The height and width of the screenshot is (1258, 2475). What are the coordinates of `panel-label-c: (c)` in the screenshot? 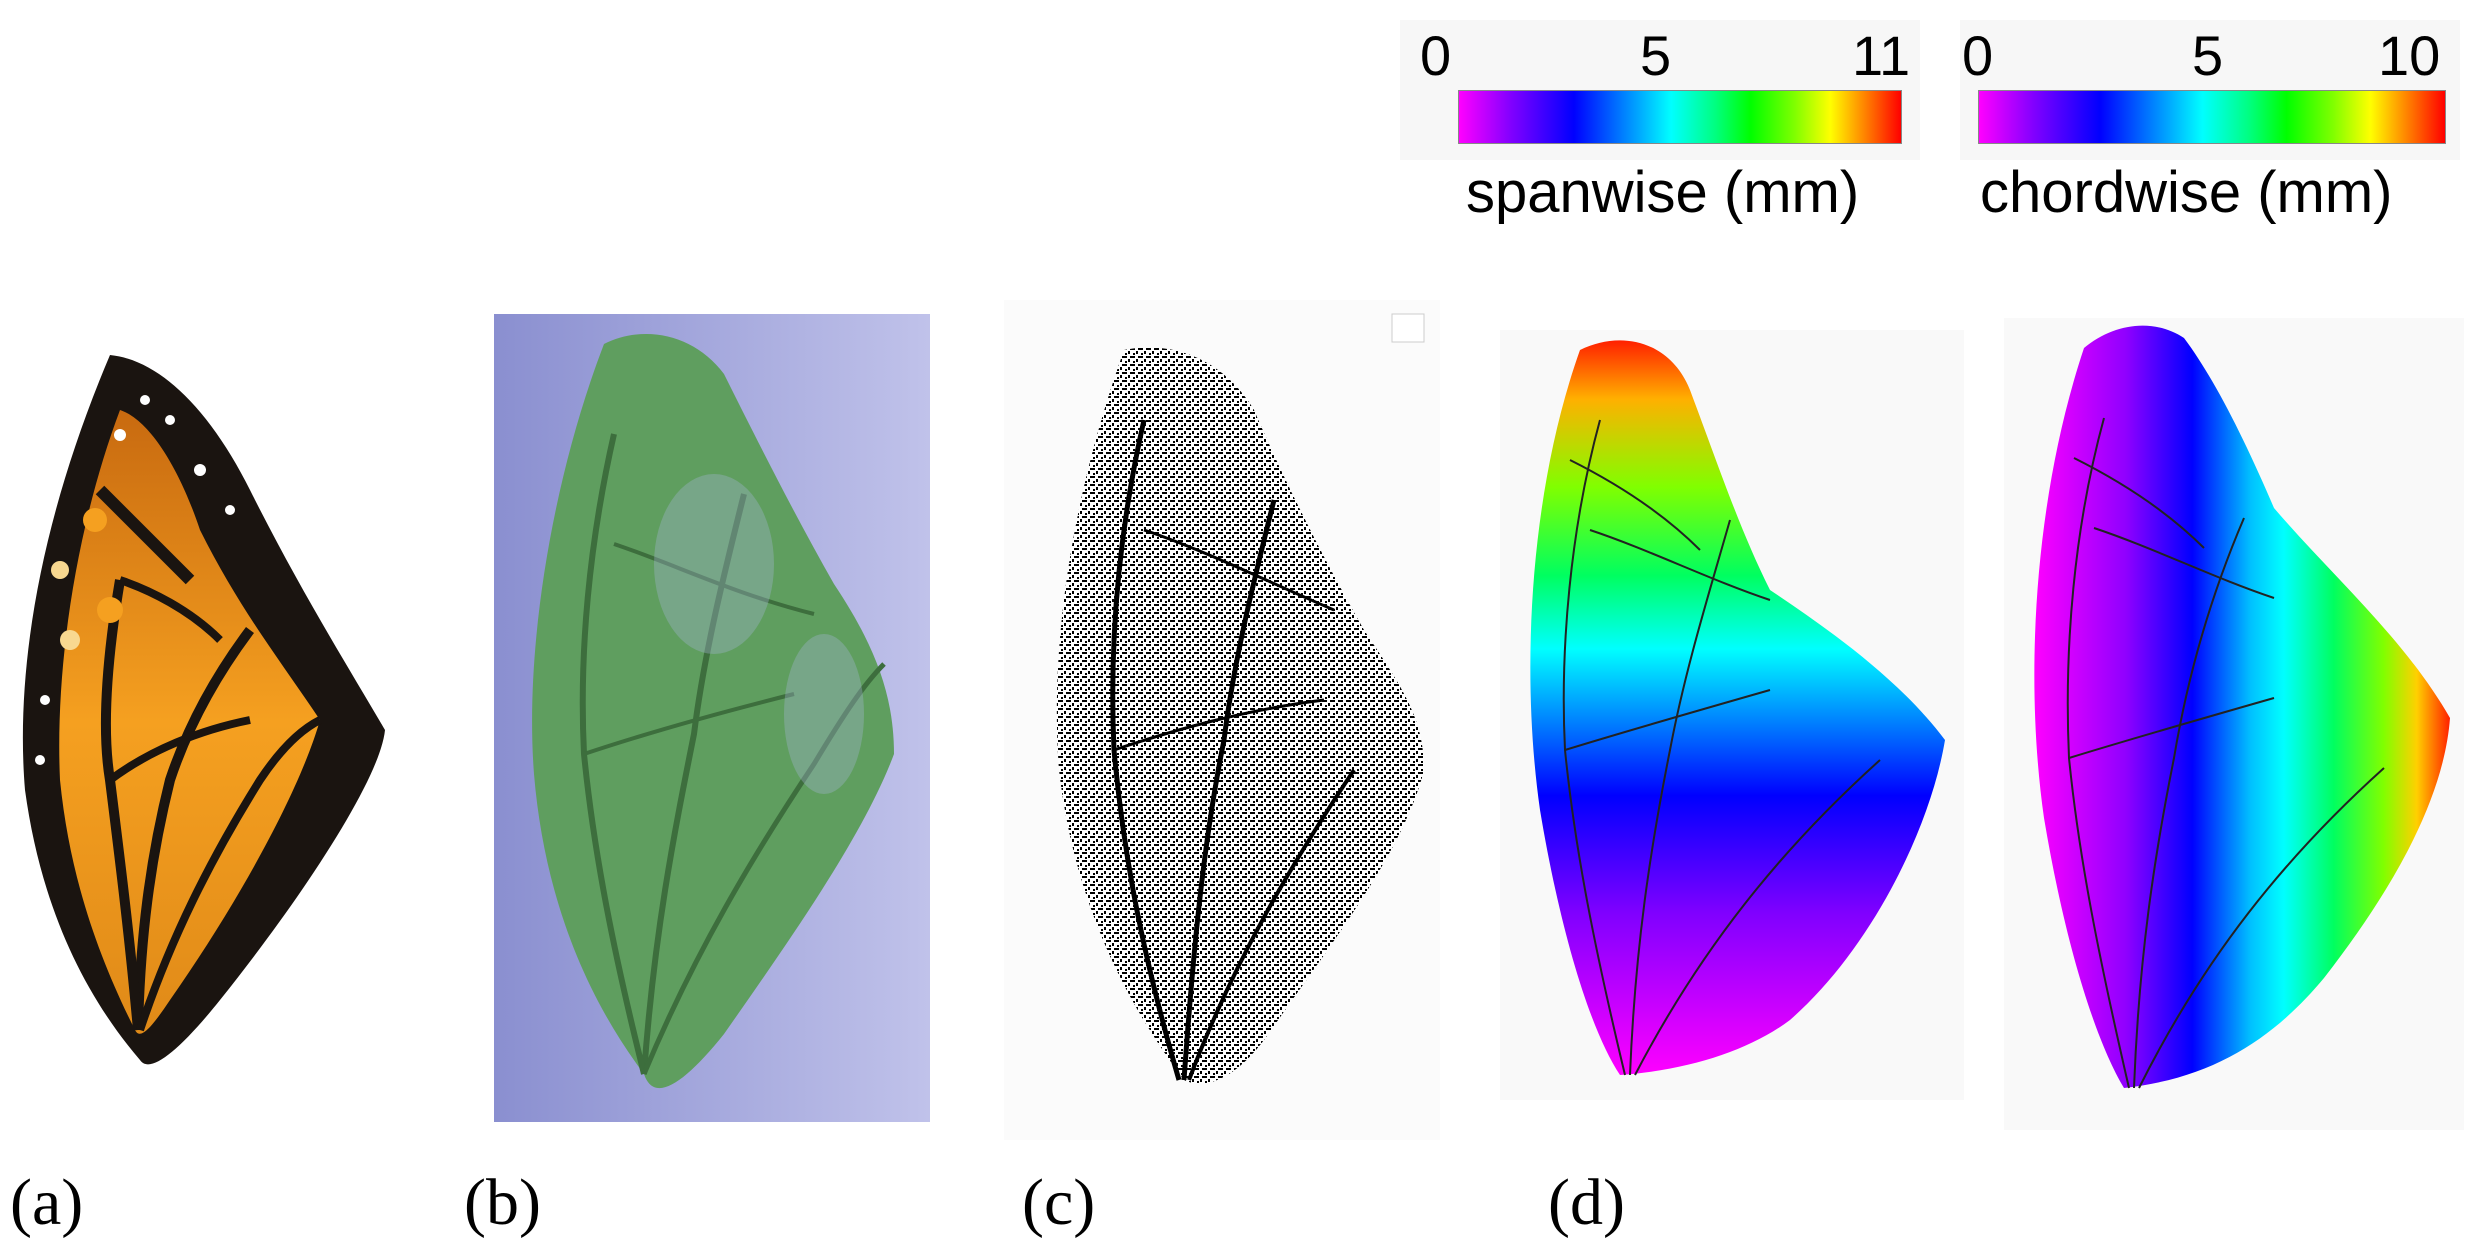 It's located at (1059, 1202).